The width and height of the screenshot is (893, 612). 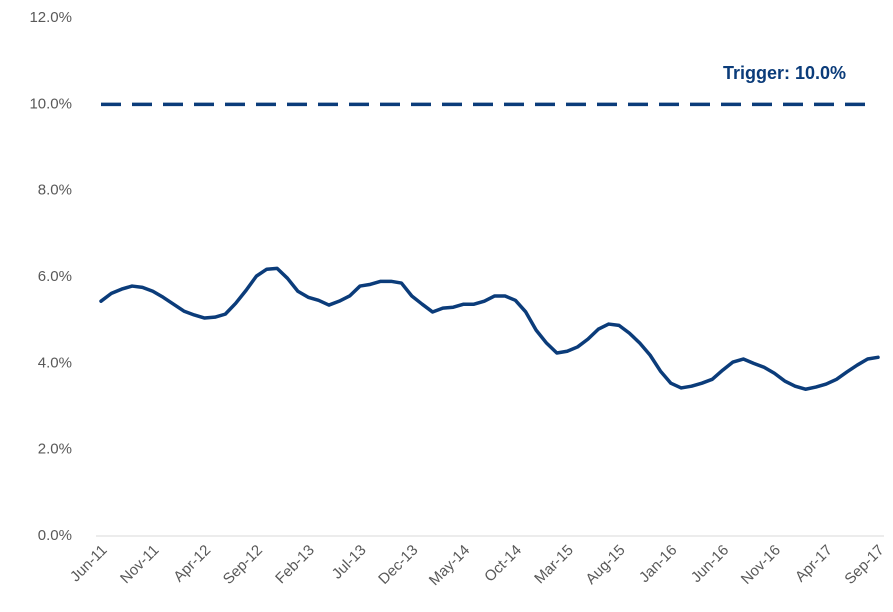 What do you see at coordinates (139, 564) in the screenshot?
I see `x-tick-label: Nov-11` at bounding box center [139, 564].